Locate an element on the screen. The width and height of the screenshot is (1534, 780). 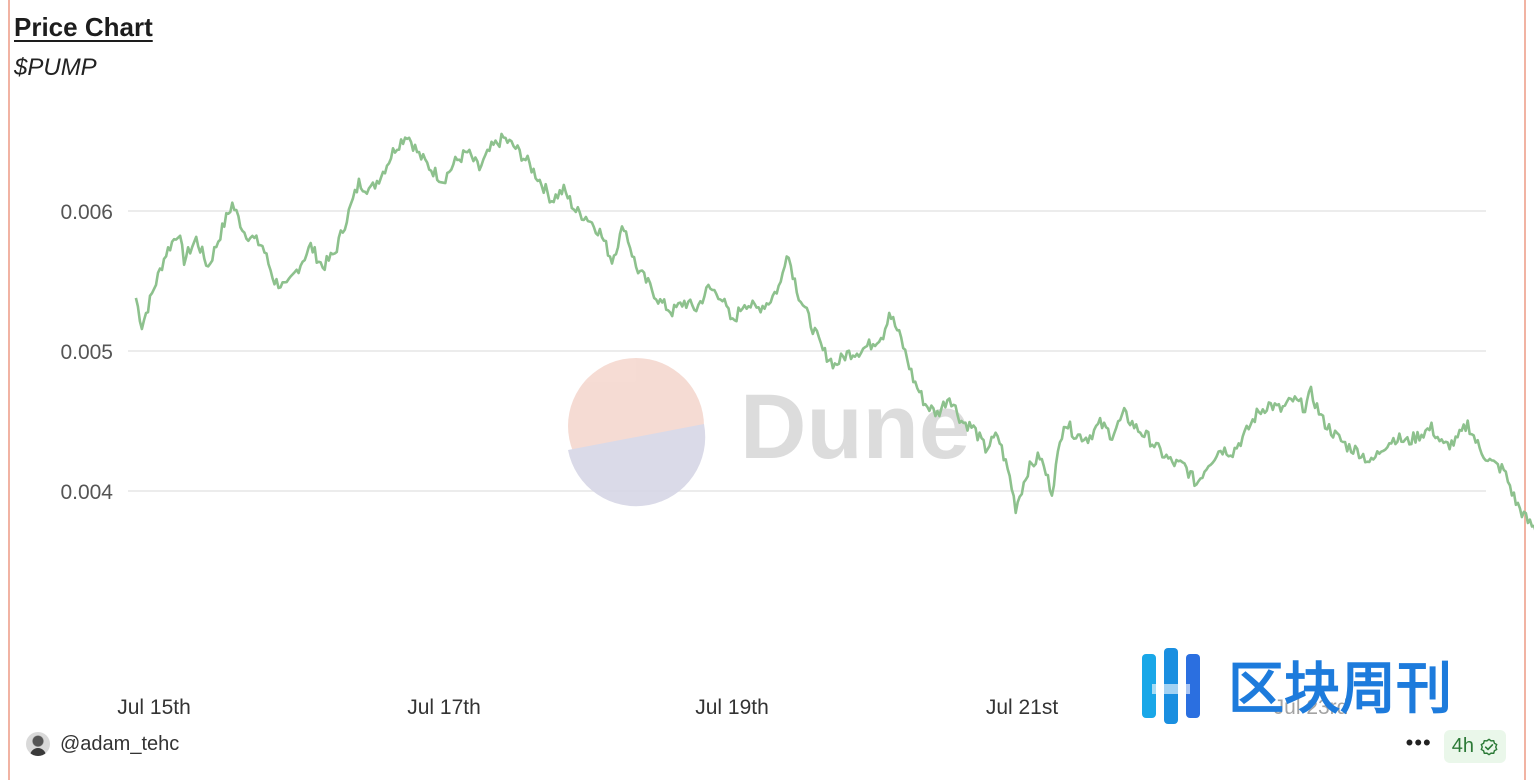
author-name: @adam_tehc is located at coordinates (120, 743).